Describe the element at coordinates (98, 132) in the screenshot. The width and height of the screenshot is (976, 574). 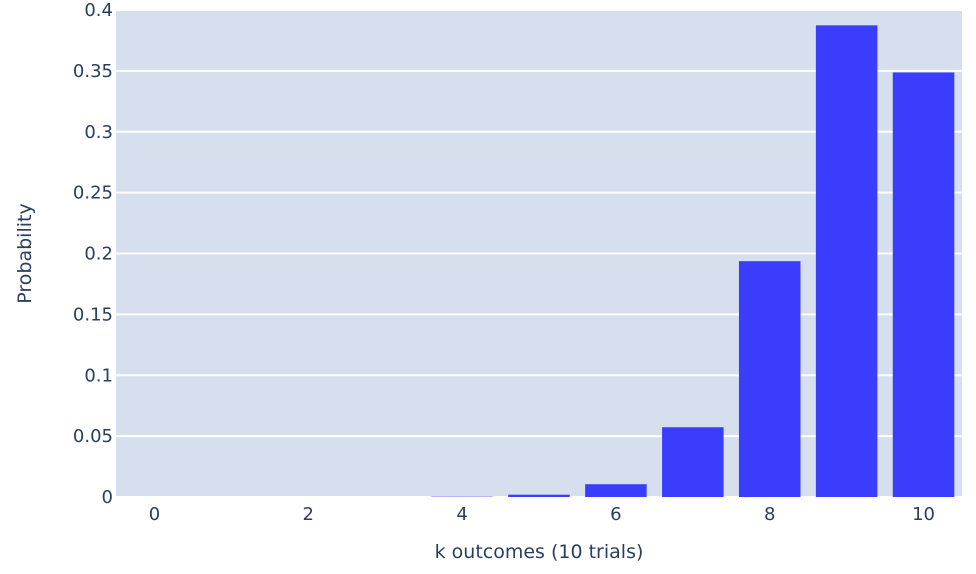
I see `y-tick-label: 0.3` at that location.